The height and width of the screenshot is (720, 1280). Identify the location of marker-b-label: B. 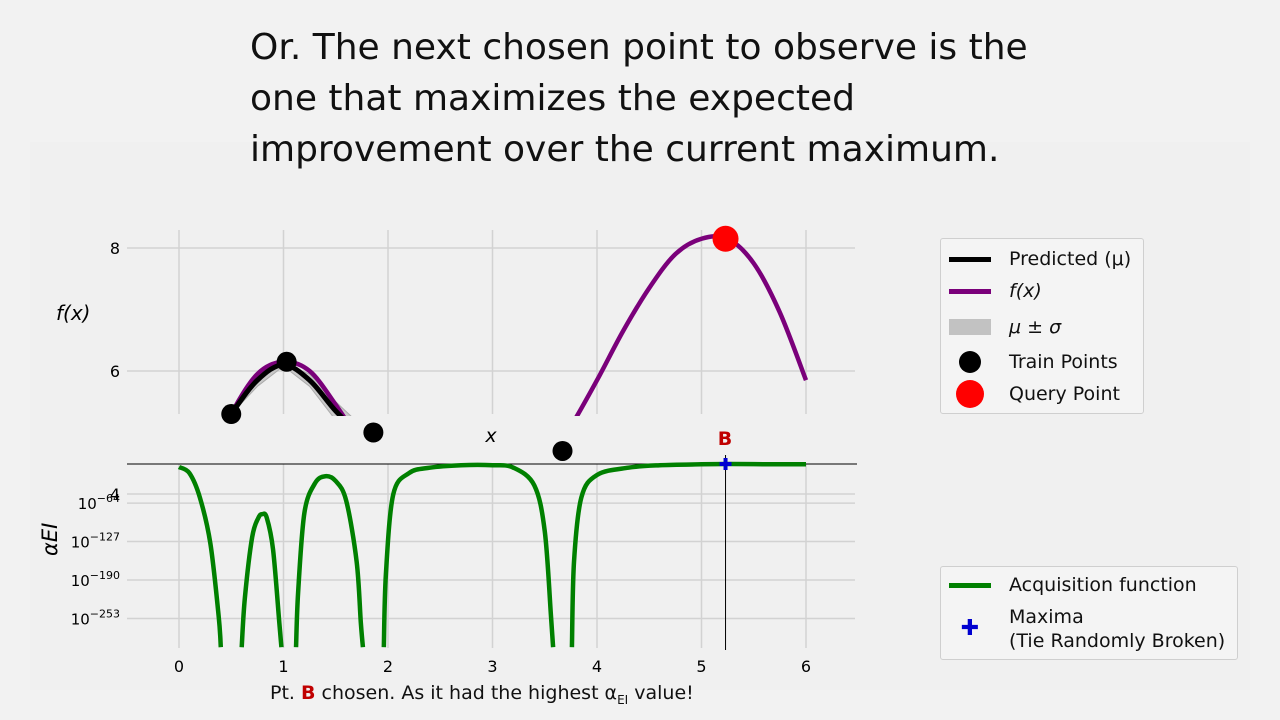
(725, 439).